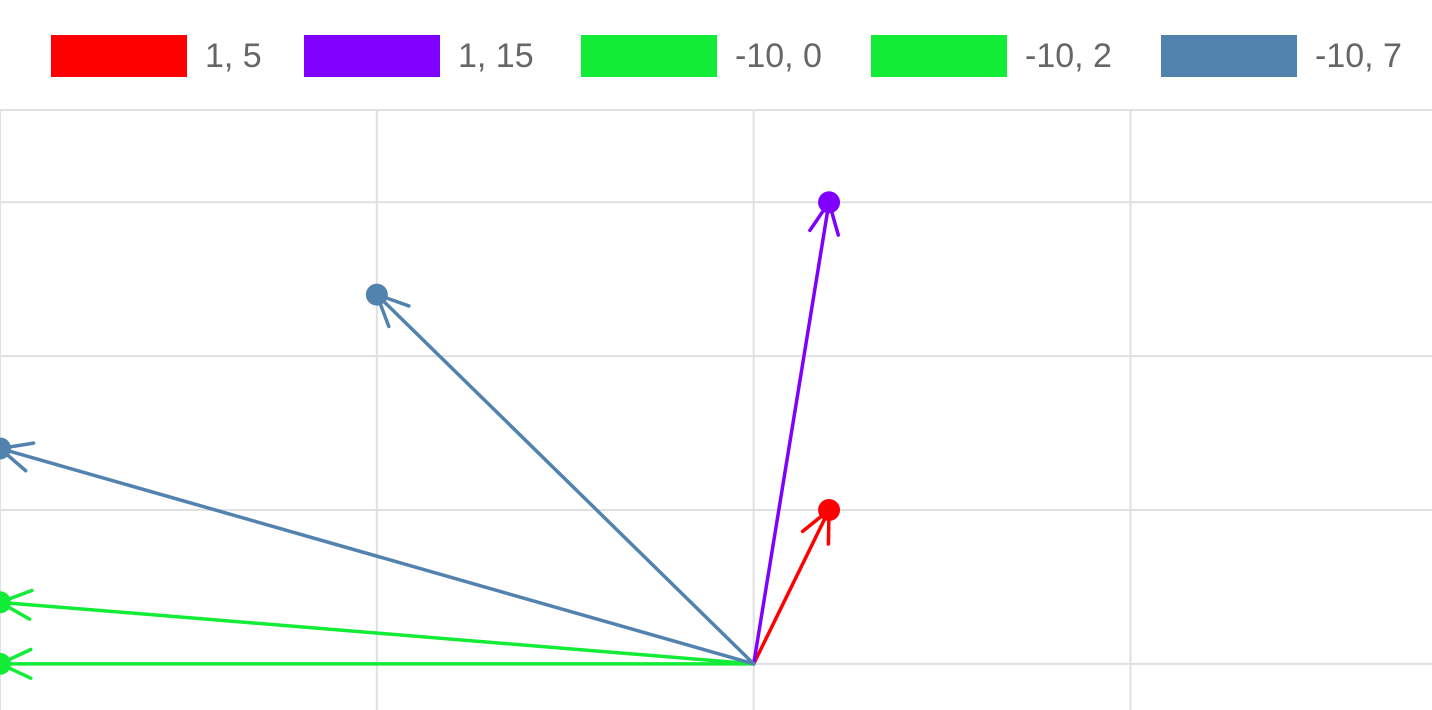 The height and width of the screenshot is (710, 1432). Describe the element at coordinates (233, 56) in the screenshot. I see `legend-label: 1, 5` at that location.